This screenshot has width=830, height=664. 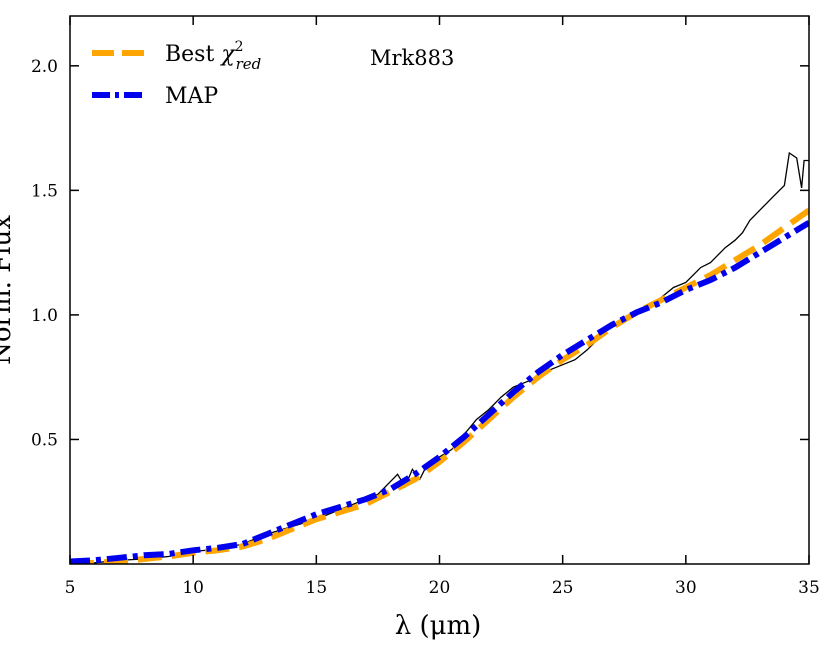 What do you see at coordinates (563, 588) in the screenshot?
I see `x-tick-label: 25` at bounding box center [563, 588].